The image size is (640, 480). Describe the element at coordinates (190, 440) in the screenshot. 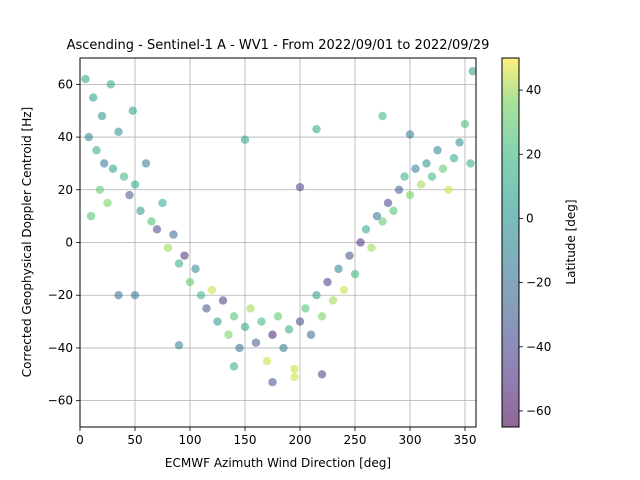

I see `x-tick-label: 100` at that location.